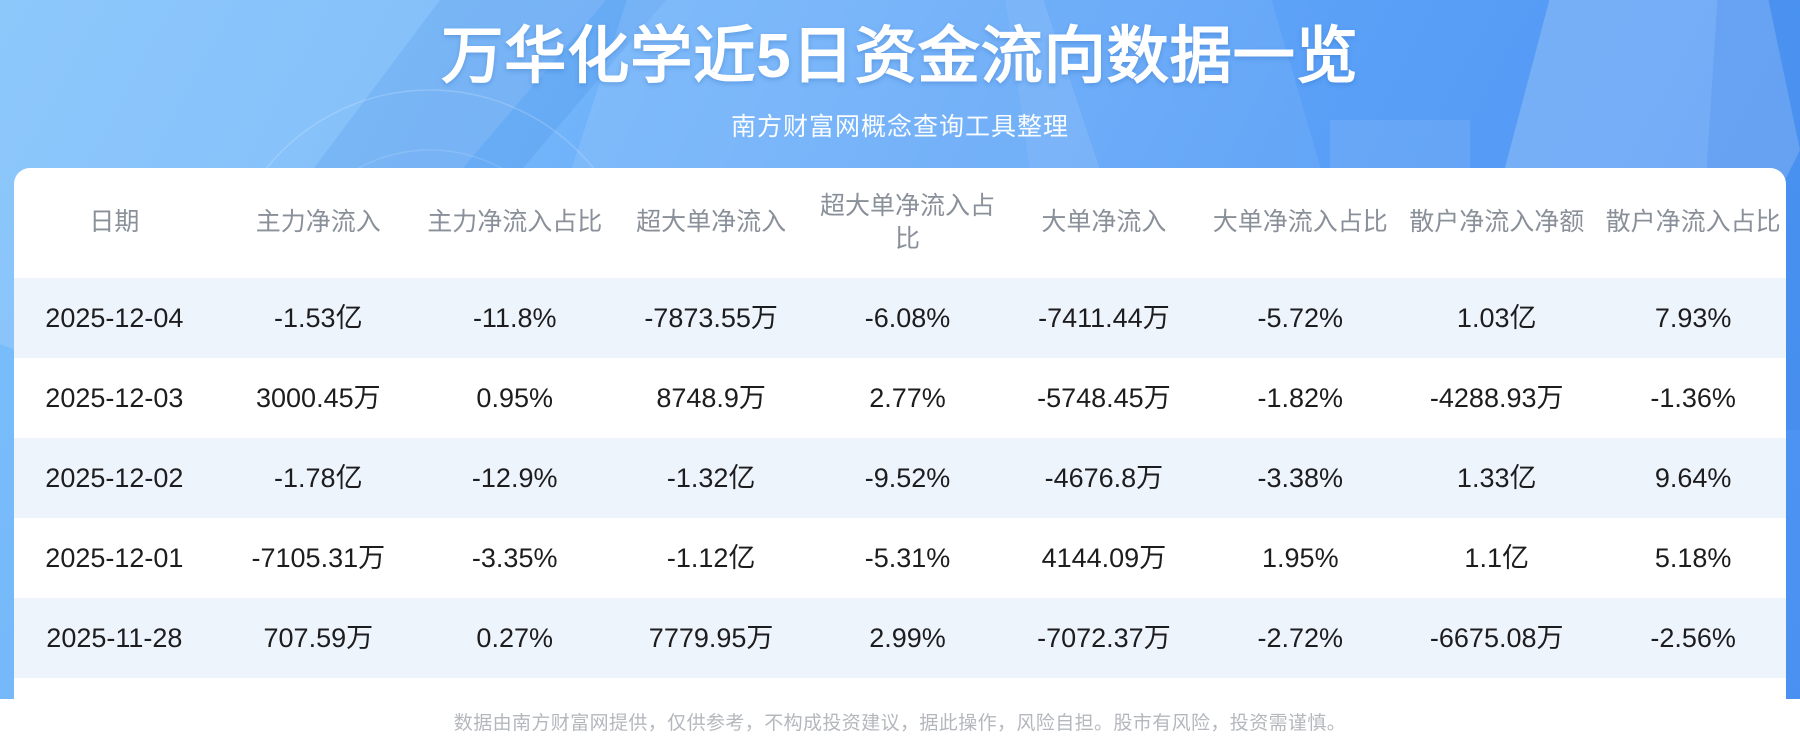 The height and width of the screenshot is (743, 1800). Describe the element at coordinates (1300, 477) in the screenshot. I see `cell-lg-pct: -3.38%` at that location.